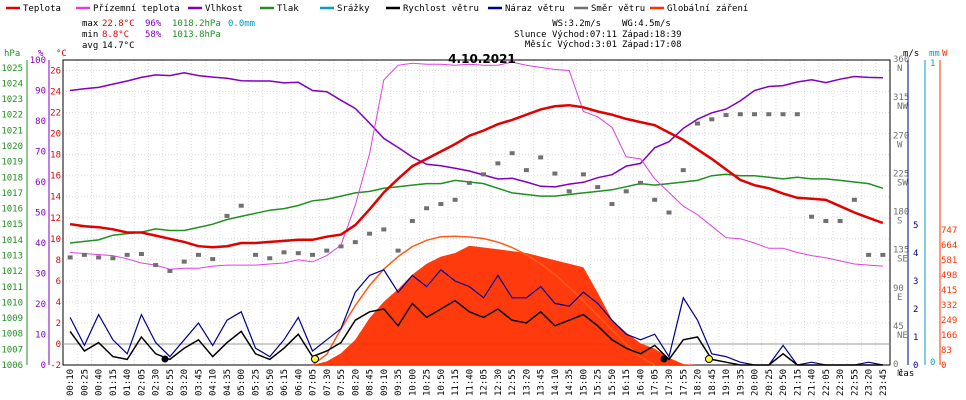 The width and height of the screenshot is (966, 400). Describe the element at coordinates (949, 246) in the screenshot. I see `radiation-tick: 664` at that location.